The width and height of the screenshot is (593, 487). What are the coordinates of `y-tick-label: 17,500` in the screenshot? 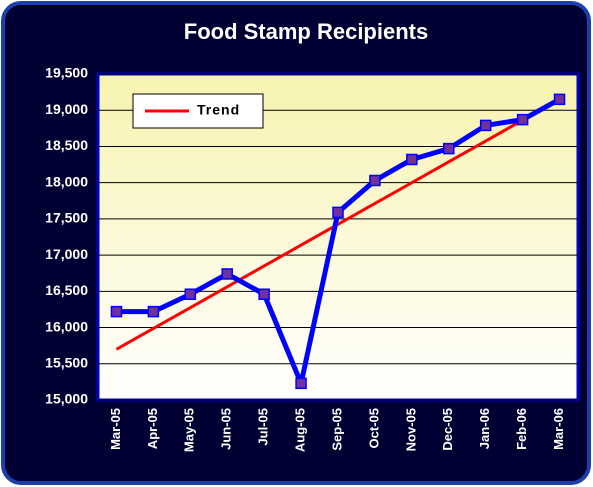 It's located at (66, 218).